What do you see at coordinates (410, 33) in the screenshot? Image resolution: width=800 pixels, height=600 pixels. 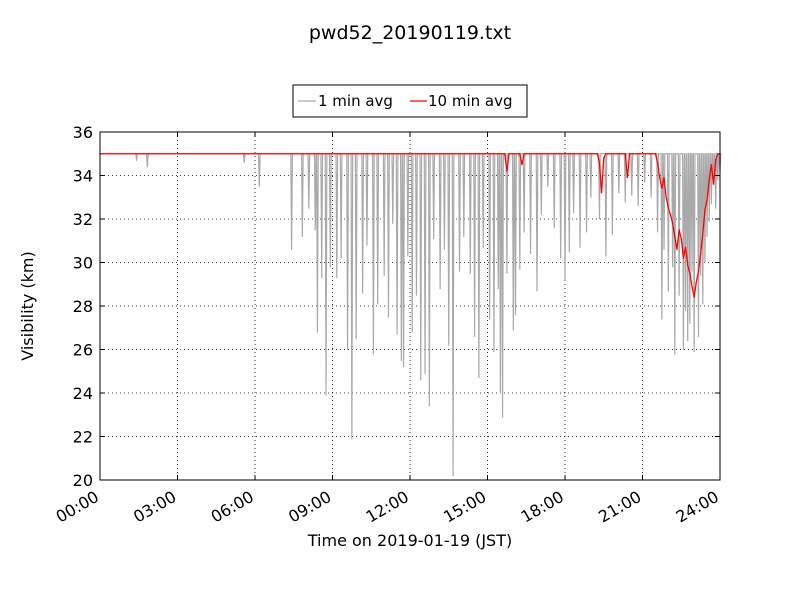 I see `chart-title: pwd52_20190119.txt` at bounding box center [410, 33].